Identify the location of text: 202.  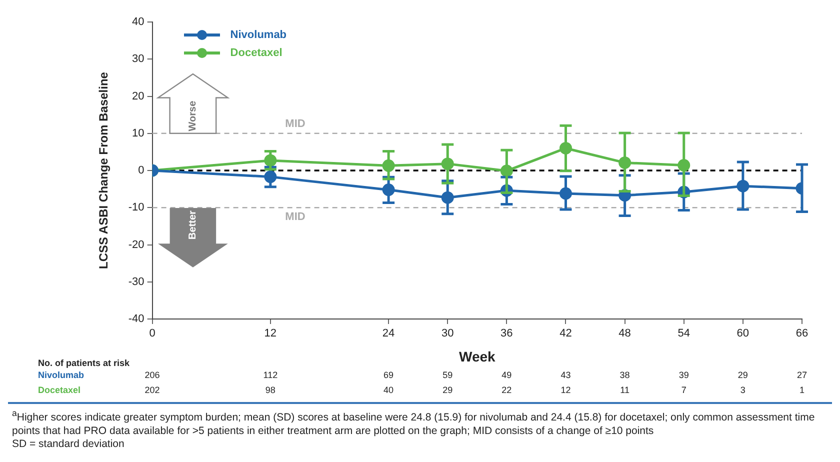
(152, 390).